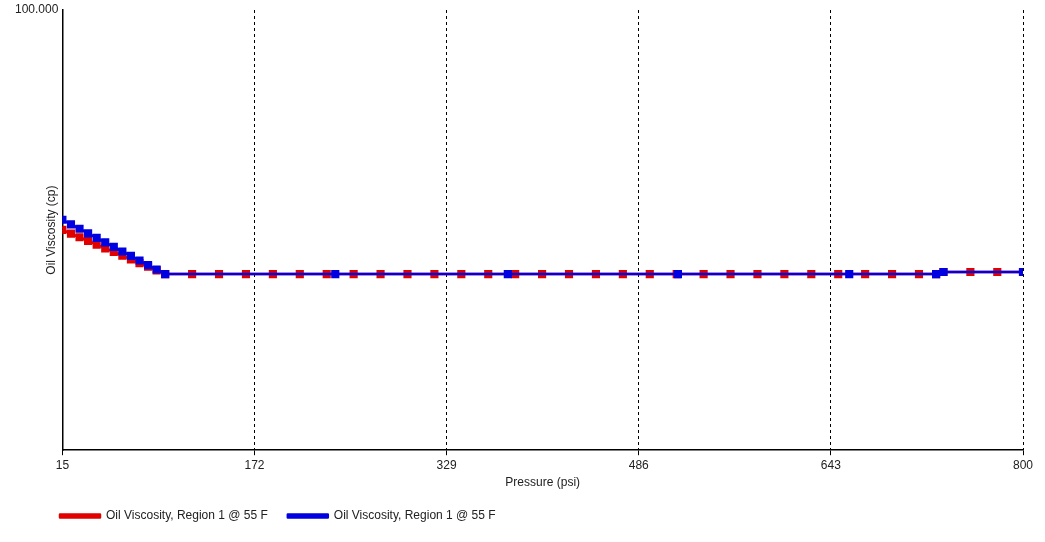 The height and width of the screenshot is (542, 1045). What do you see at coordinates (446, 464) in the screenshot?
I see `x-tick-label: 329` at bounding box center [446, 464].